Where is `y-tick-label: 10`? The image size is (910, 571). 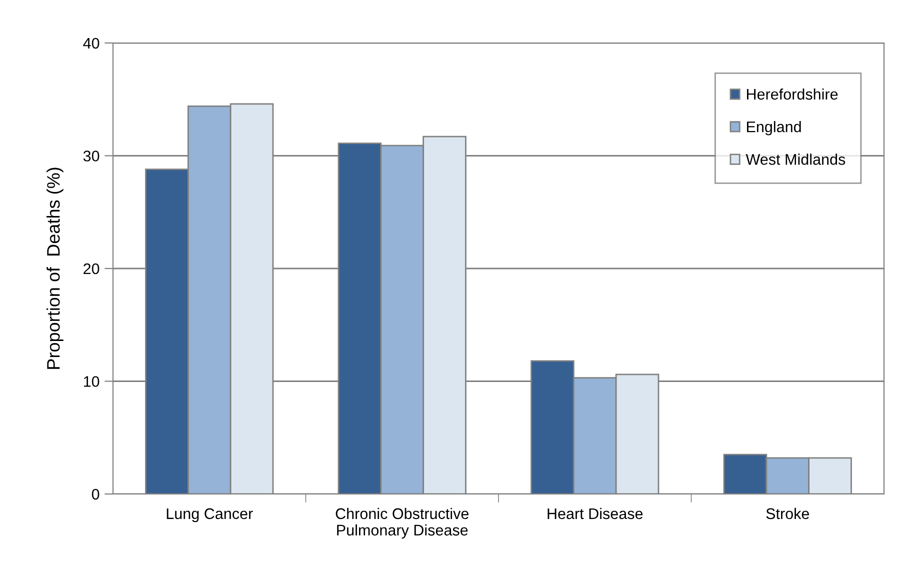 y-tick-label: 10 is located at coordinates (92, 381).